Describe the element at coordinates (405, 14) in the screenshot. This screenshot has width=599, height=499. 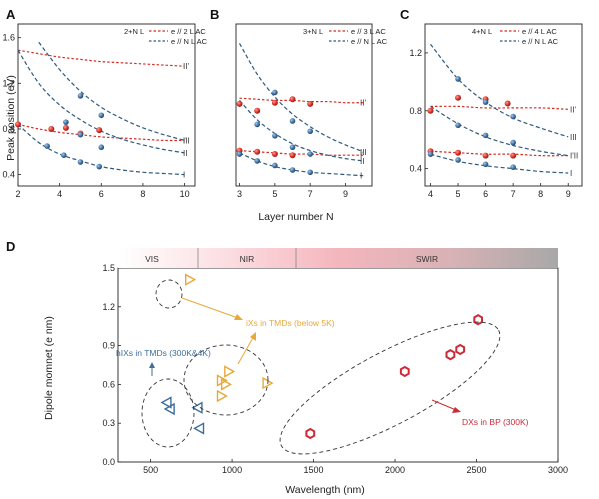
I see `panel-label-c: C` at that location.